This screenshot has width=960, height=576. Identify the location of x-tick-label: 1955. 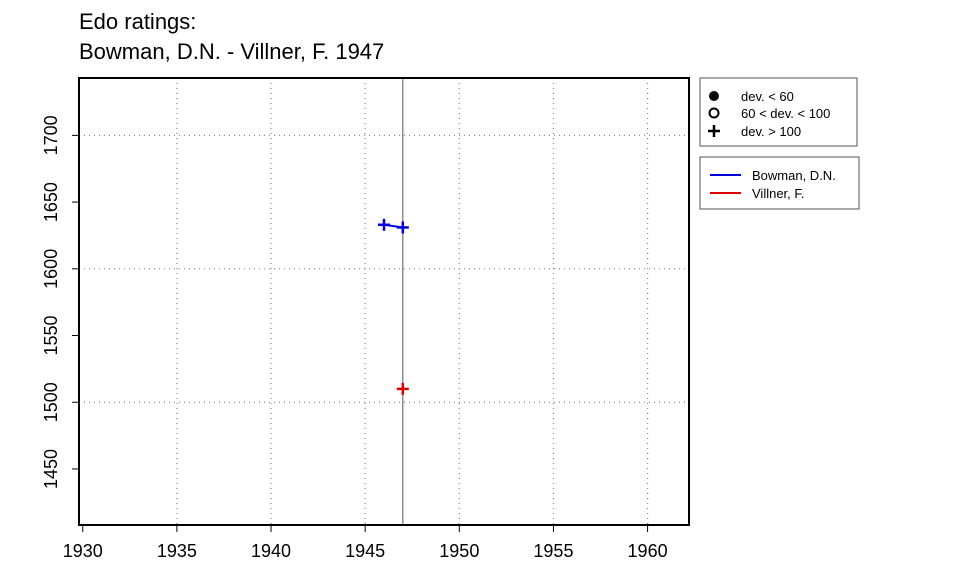
(553, 551).